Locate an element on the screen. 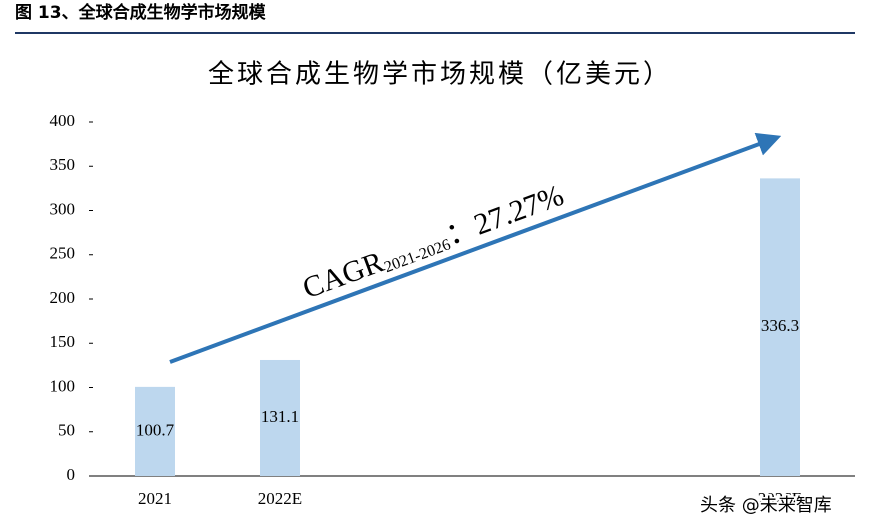 The width and height of the screenshot is (875, 531). x-tick-label: 2021 is located at coordinates (155, 498).